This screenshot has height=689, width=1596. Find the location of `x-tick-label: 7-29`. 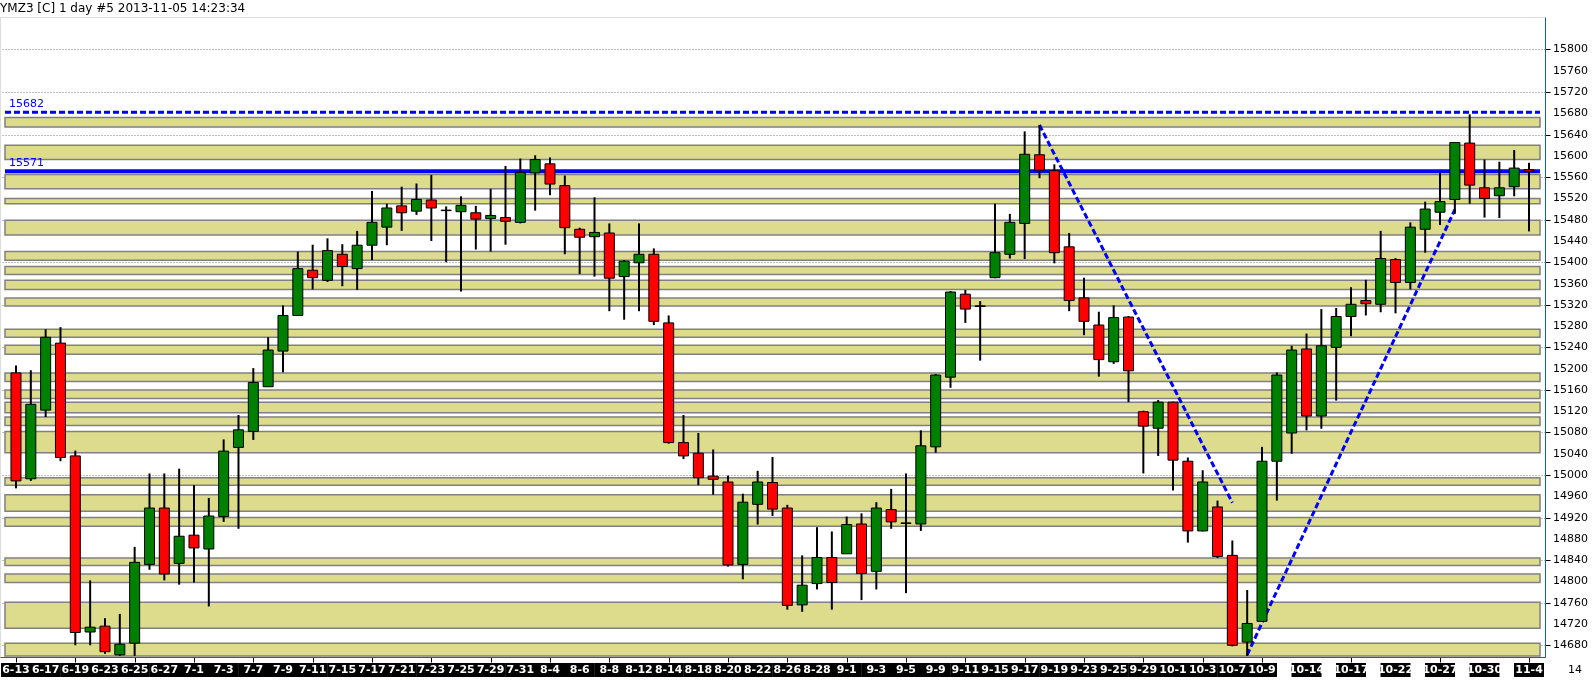

x-tick-label: 7-29 is located at coordinates (490, 669).